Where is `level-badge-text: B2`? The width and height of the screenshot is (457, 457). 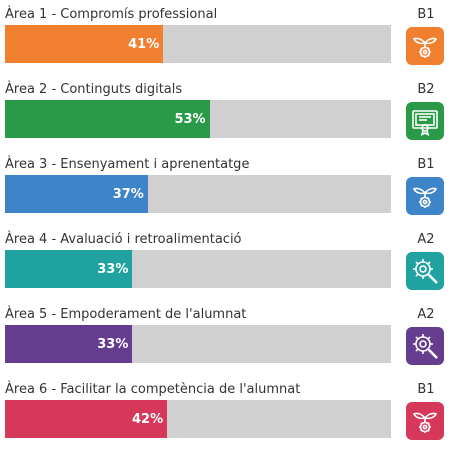 level-badge-text: B2 is located at coordinates (426, 89).